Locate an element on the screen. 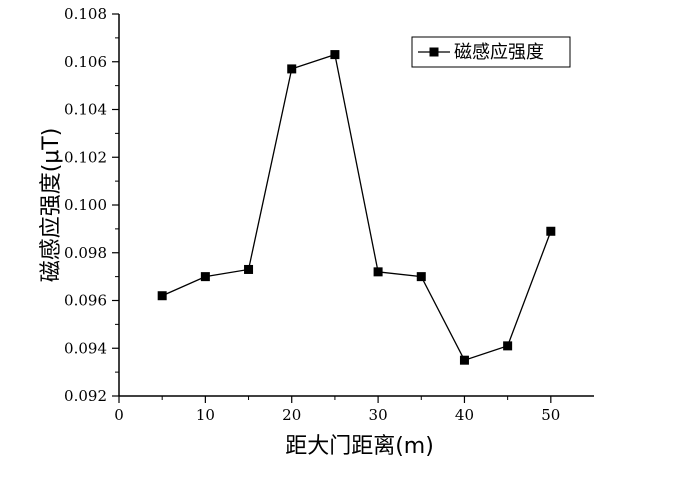 This screenshot has height=481, width=700. x-tick-label: 30 is located at coordinates (378, 415).